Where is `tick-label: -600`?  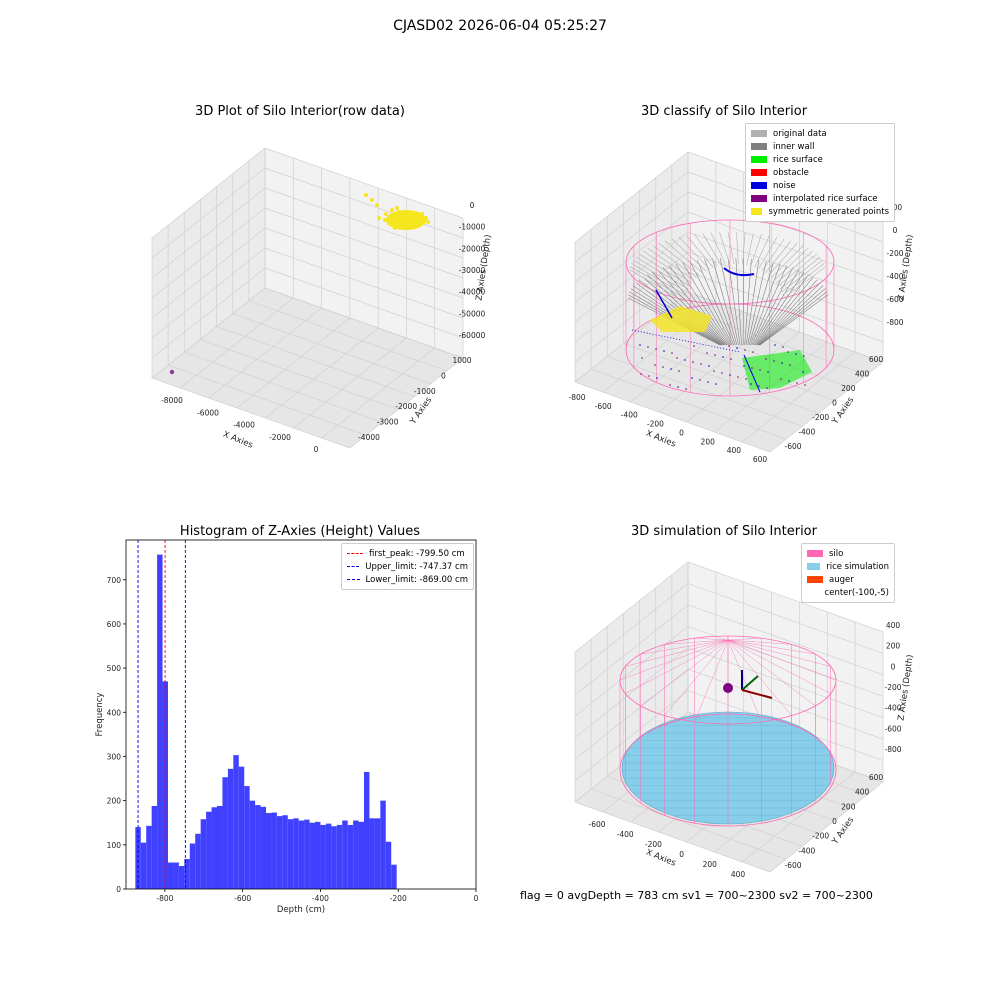 tick-label: -600 is located at coordinates (892, 728).